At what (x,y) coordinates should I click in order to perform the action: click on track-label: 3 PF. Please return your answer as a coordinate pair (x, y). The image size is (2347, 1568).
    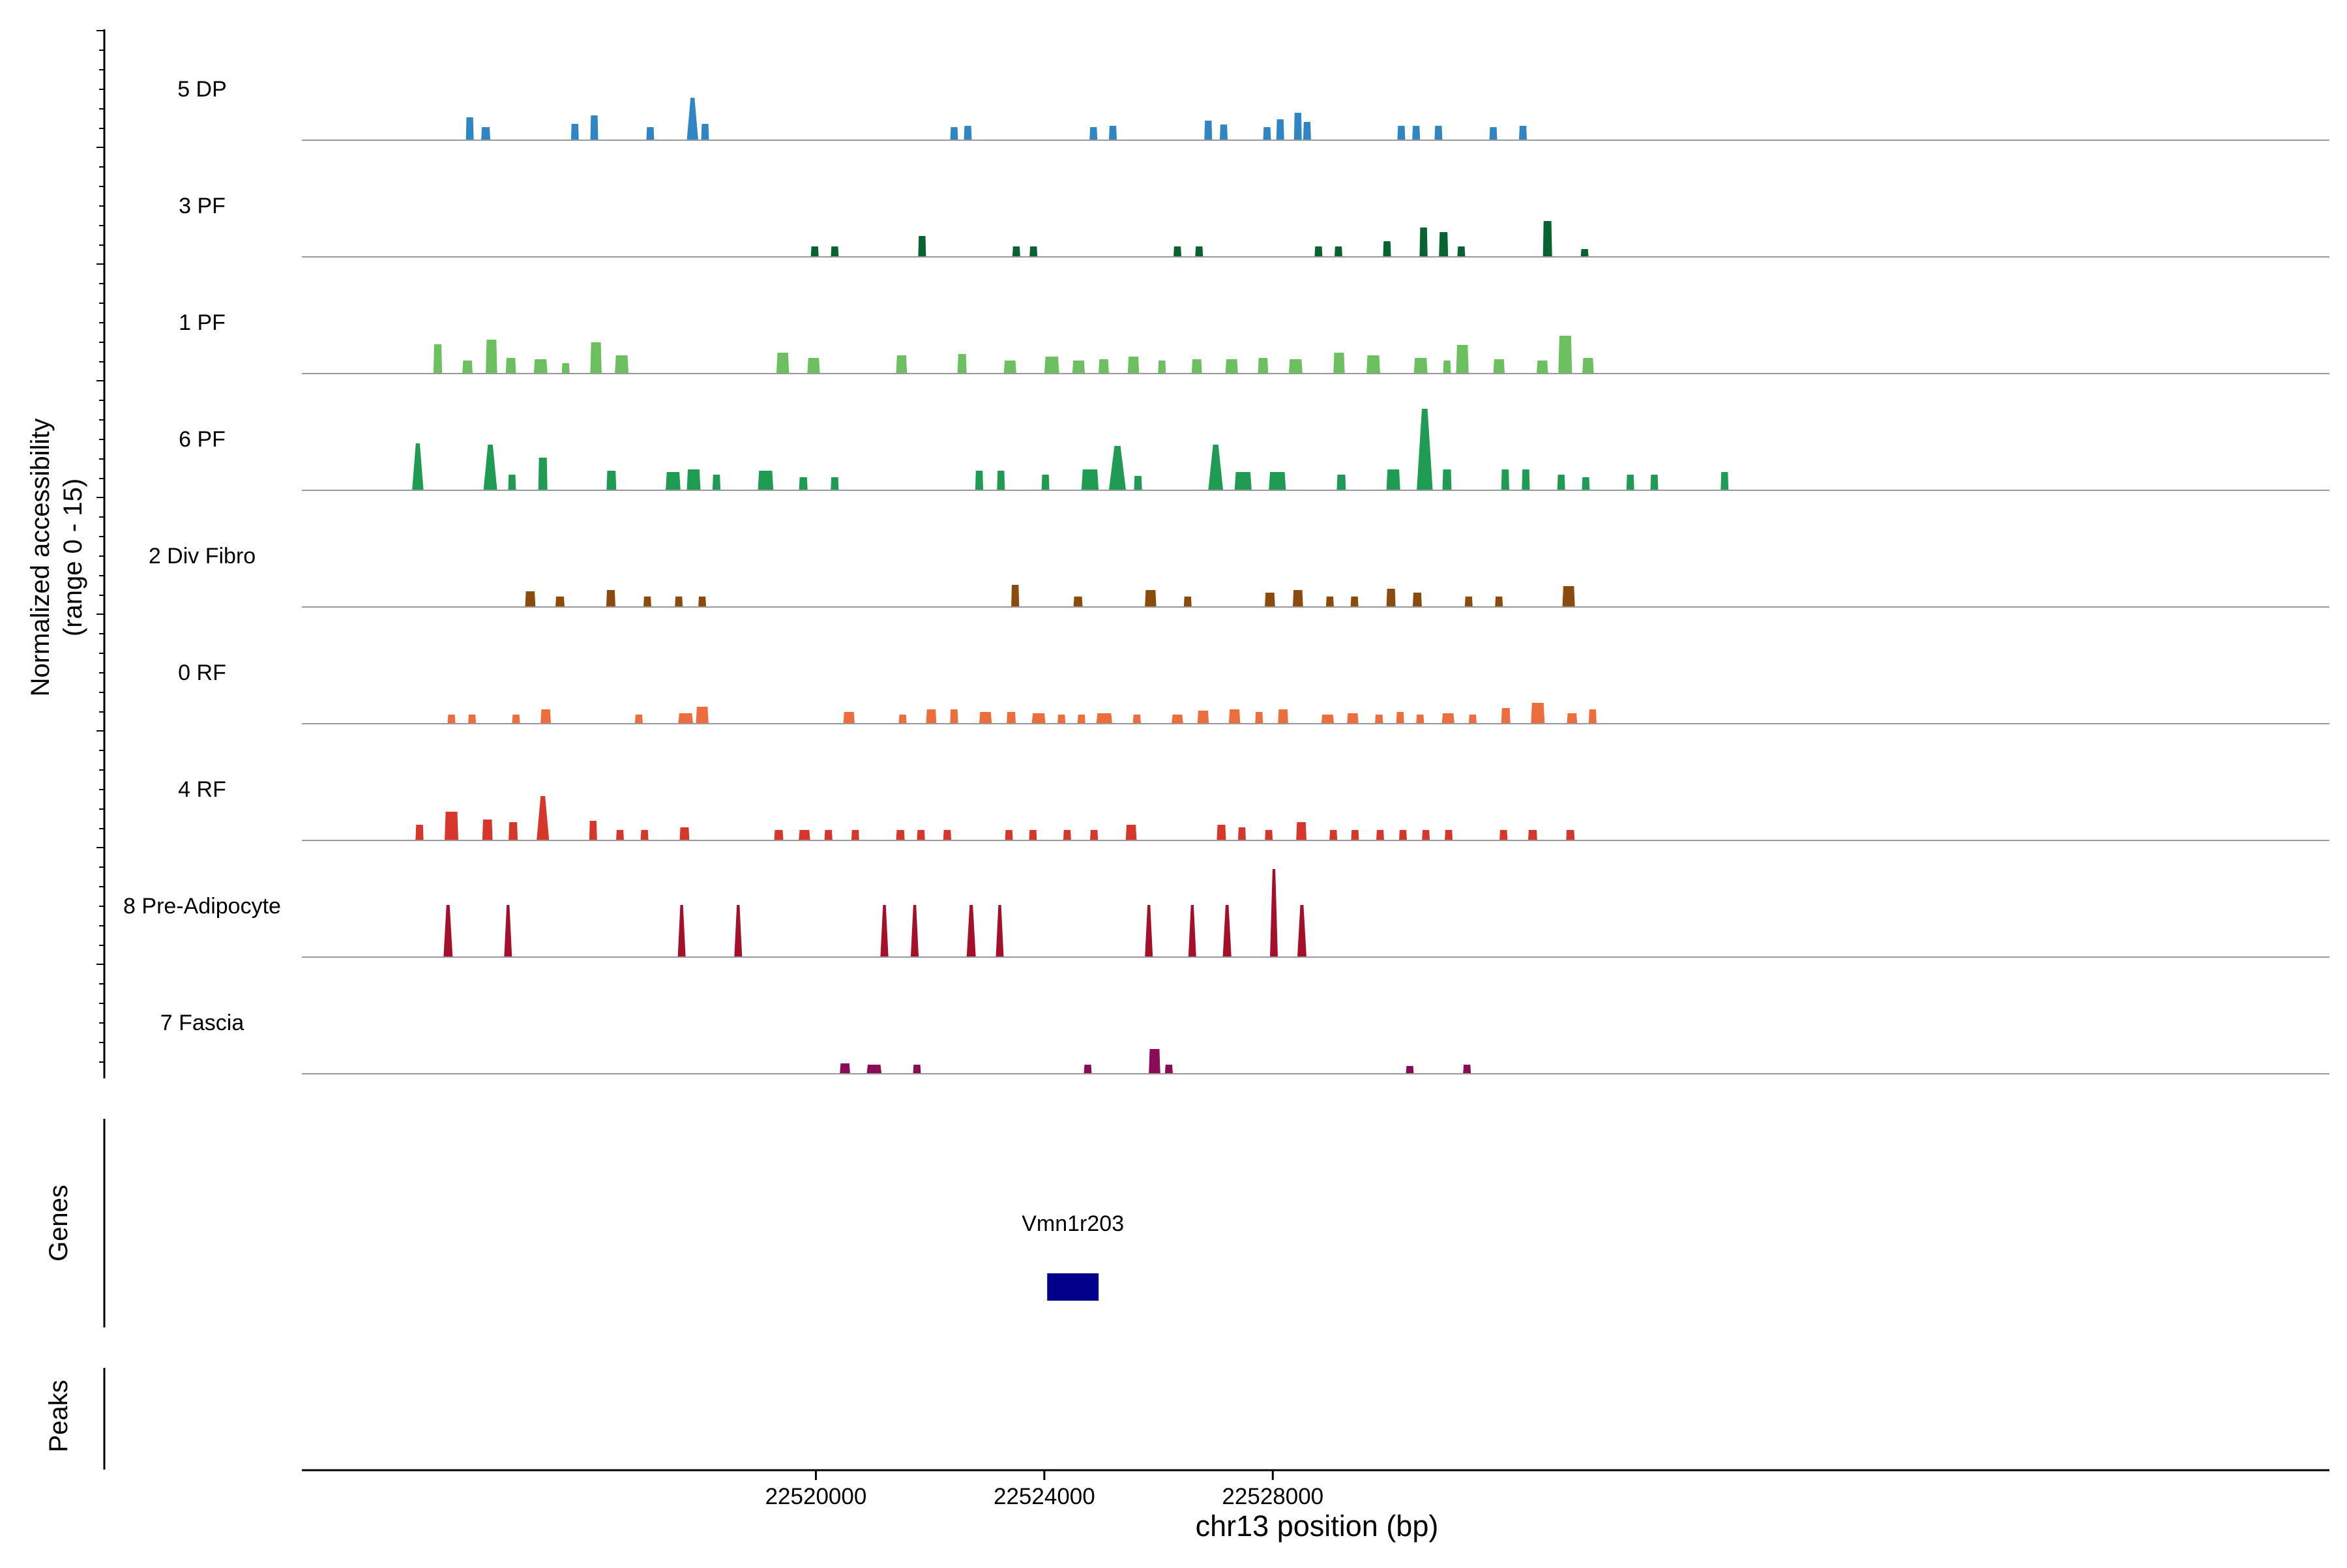
    Looking at the image, I should click on (202, 206).